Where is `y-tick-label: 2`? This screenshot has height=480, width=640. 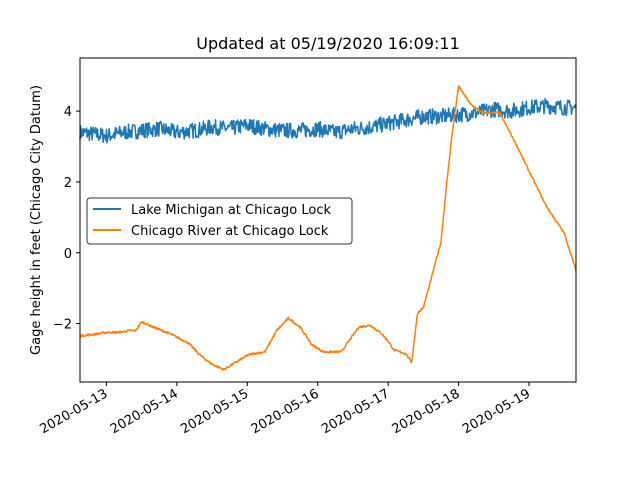
y-tick-label: 2 is located at coordinates (68, 183).